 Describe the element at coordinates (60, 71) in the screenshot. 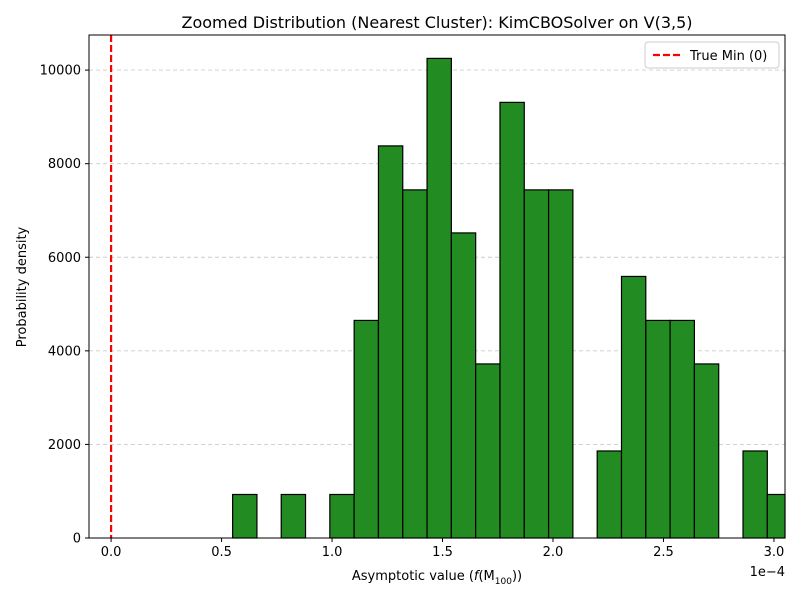

I see `y-tick-label: 10000` at that location.